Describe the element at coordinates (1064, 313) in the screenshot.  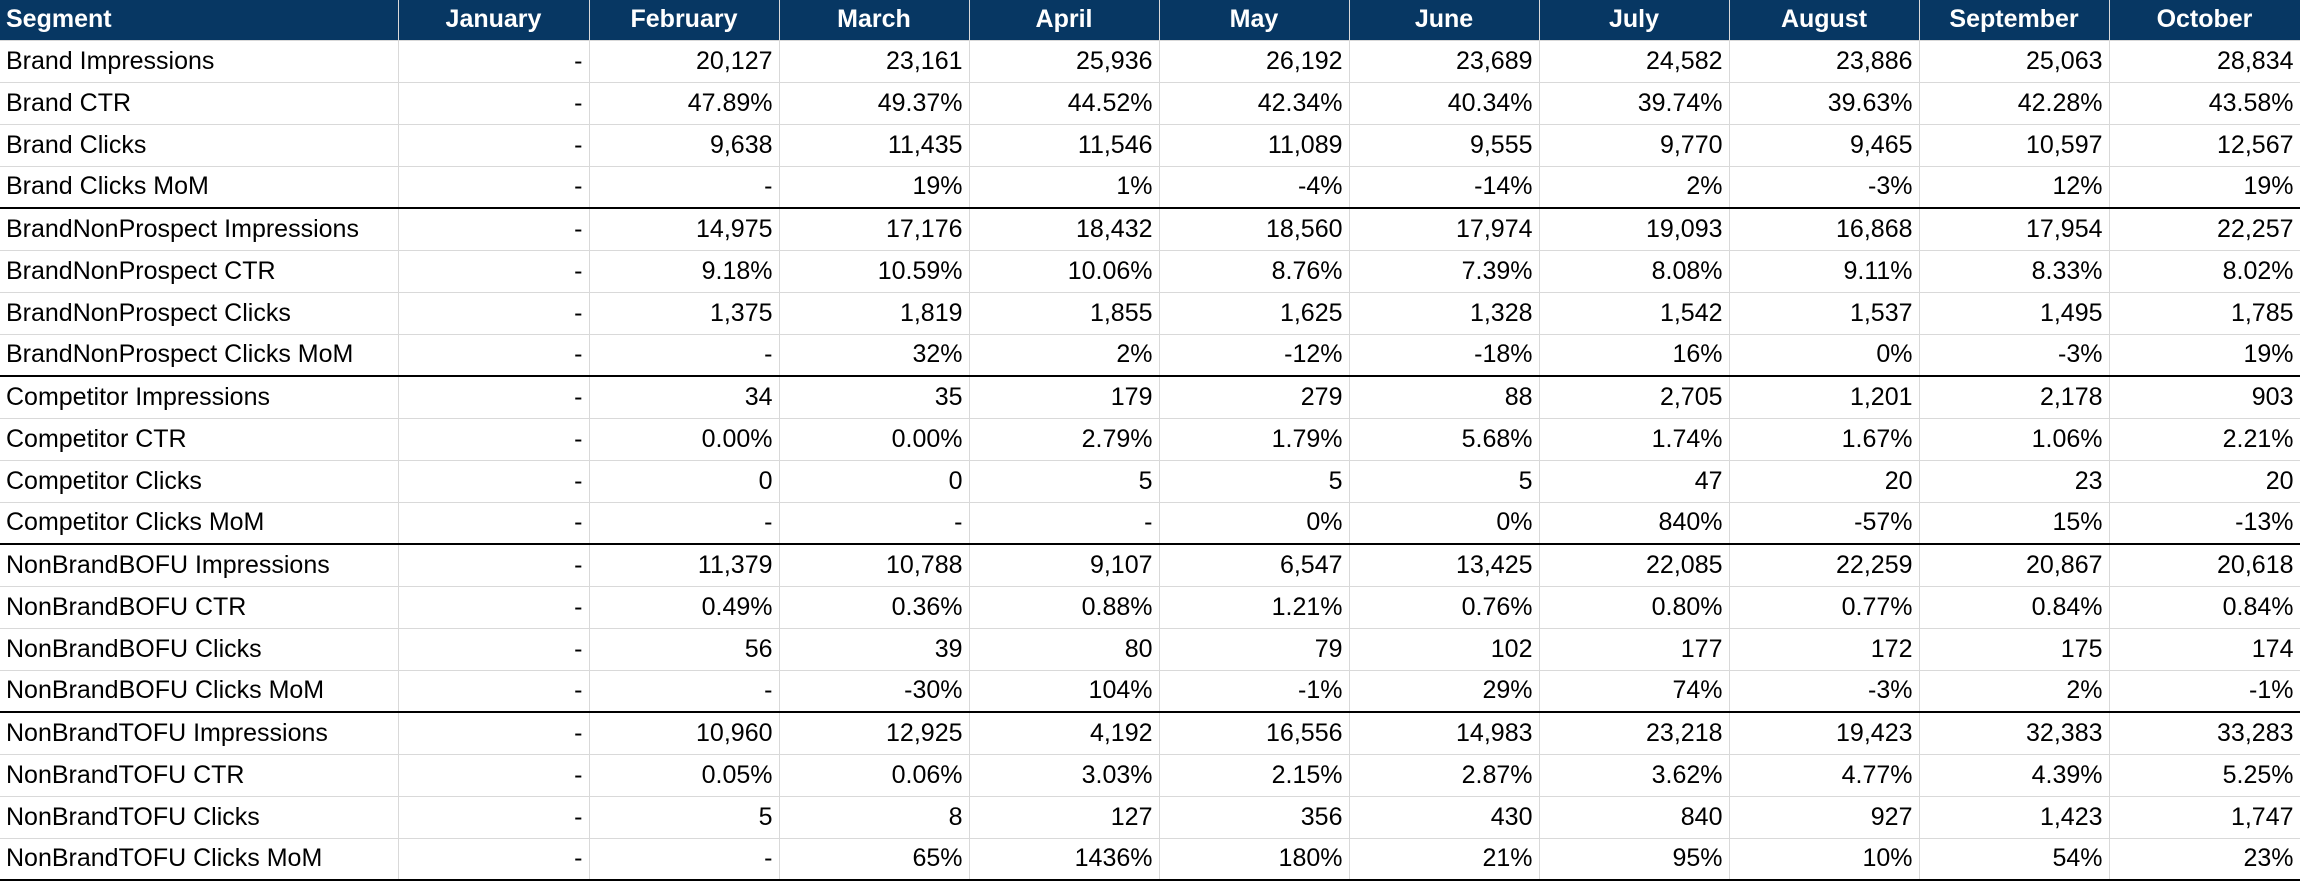
I see `data-cell: 1,855` at that location.